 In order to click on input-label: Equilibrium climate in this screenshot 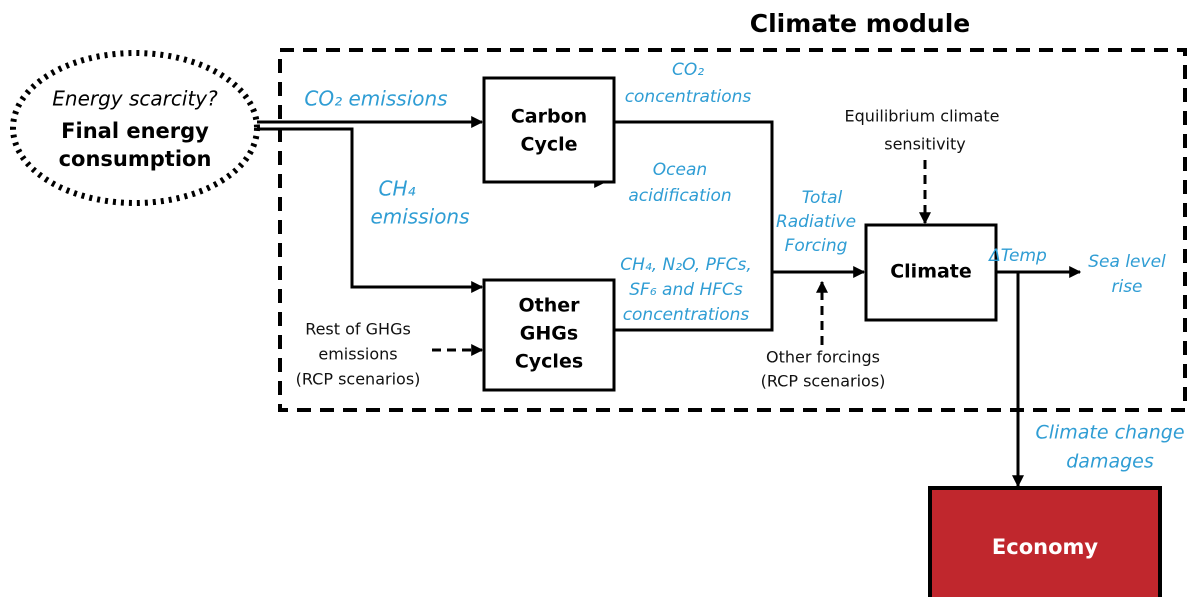, I will do `click(922, 116)`.